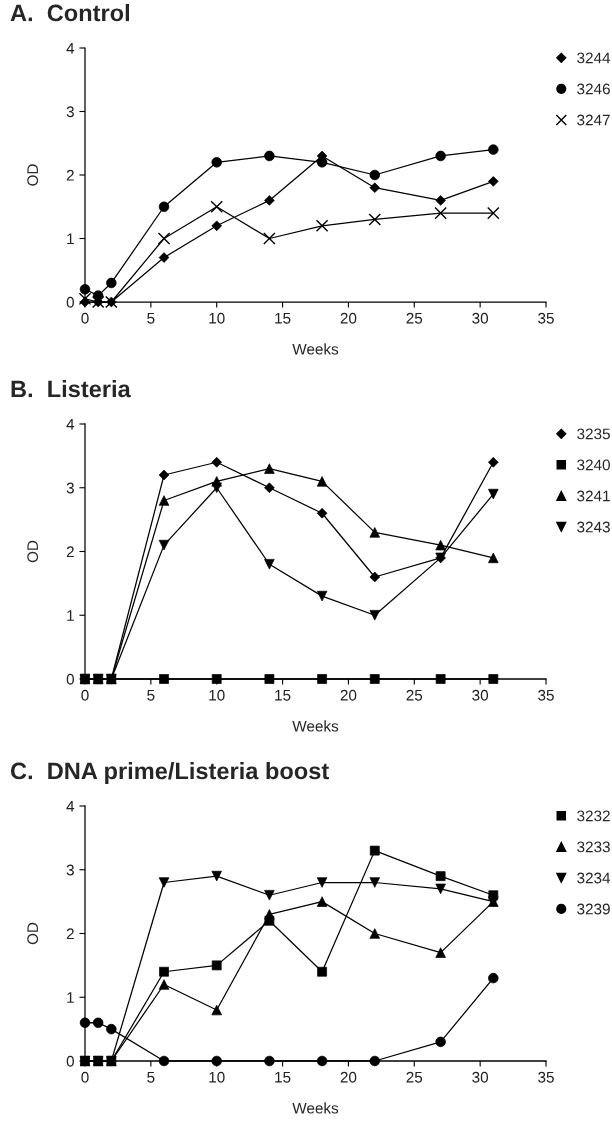 The height and width of the screenshot is (1131, 612). What do you see at coordinates (594, 58) in the screenshot?
I see `legend-label: 3244` at bounding box center [594, 58].